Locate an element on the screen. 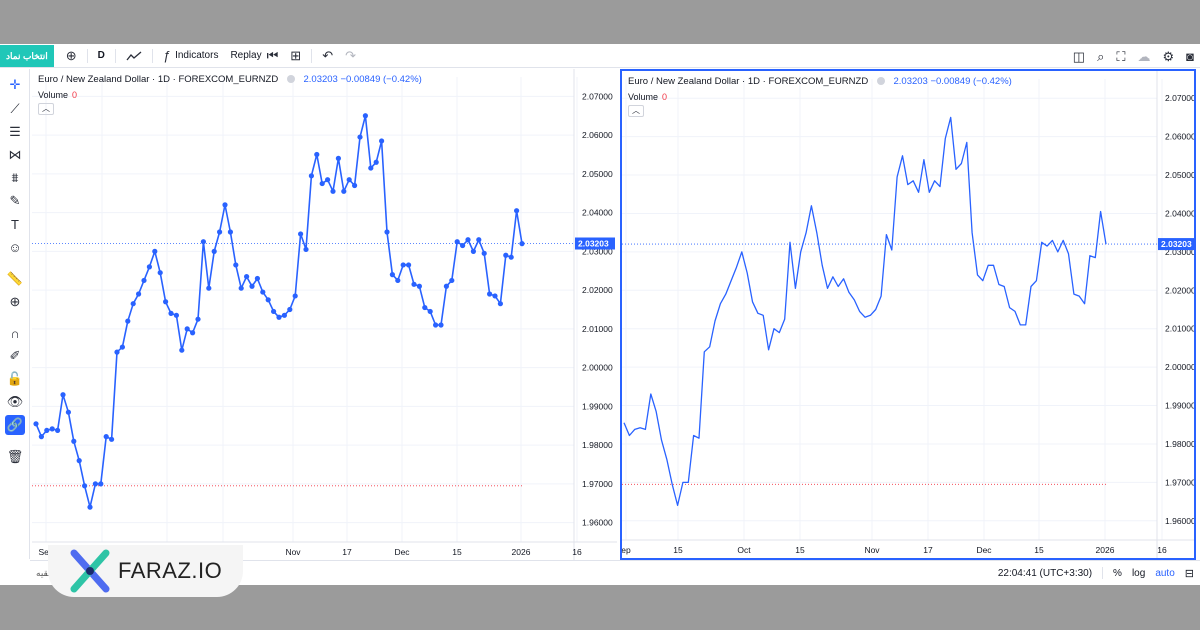 The height and width of the screenshot is (630, 1200). collapse-panel-button: ⊟ is located at coordinates (1189, 573).